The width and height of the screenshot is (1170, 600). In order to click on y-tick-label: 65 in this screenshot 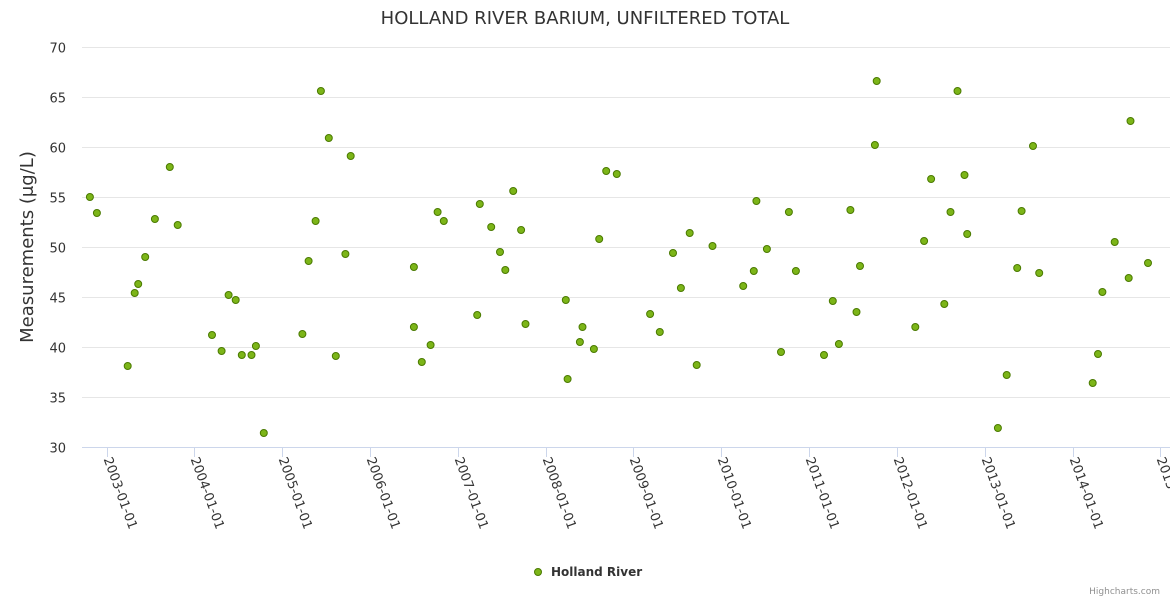, I will do `click(57, 99)`.